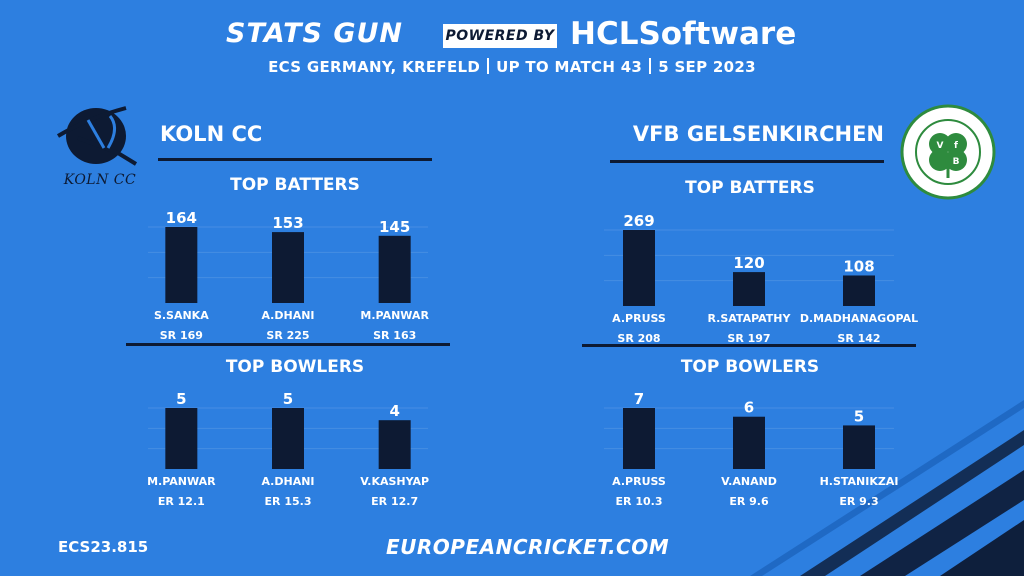  I want to click on bar-sublabel: ER 9.6, so click(749, 501).